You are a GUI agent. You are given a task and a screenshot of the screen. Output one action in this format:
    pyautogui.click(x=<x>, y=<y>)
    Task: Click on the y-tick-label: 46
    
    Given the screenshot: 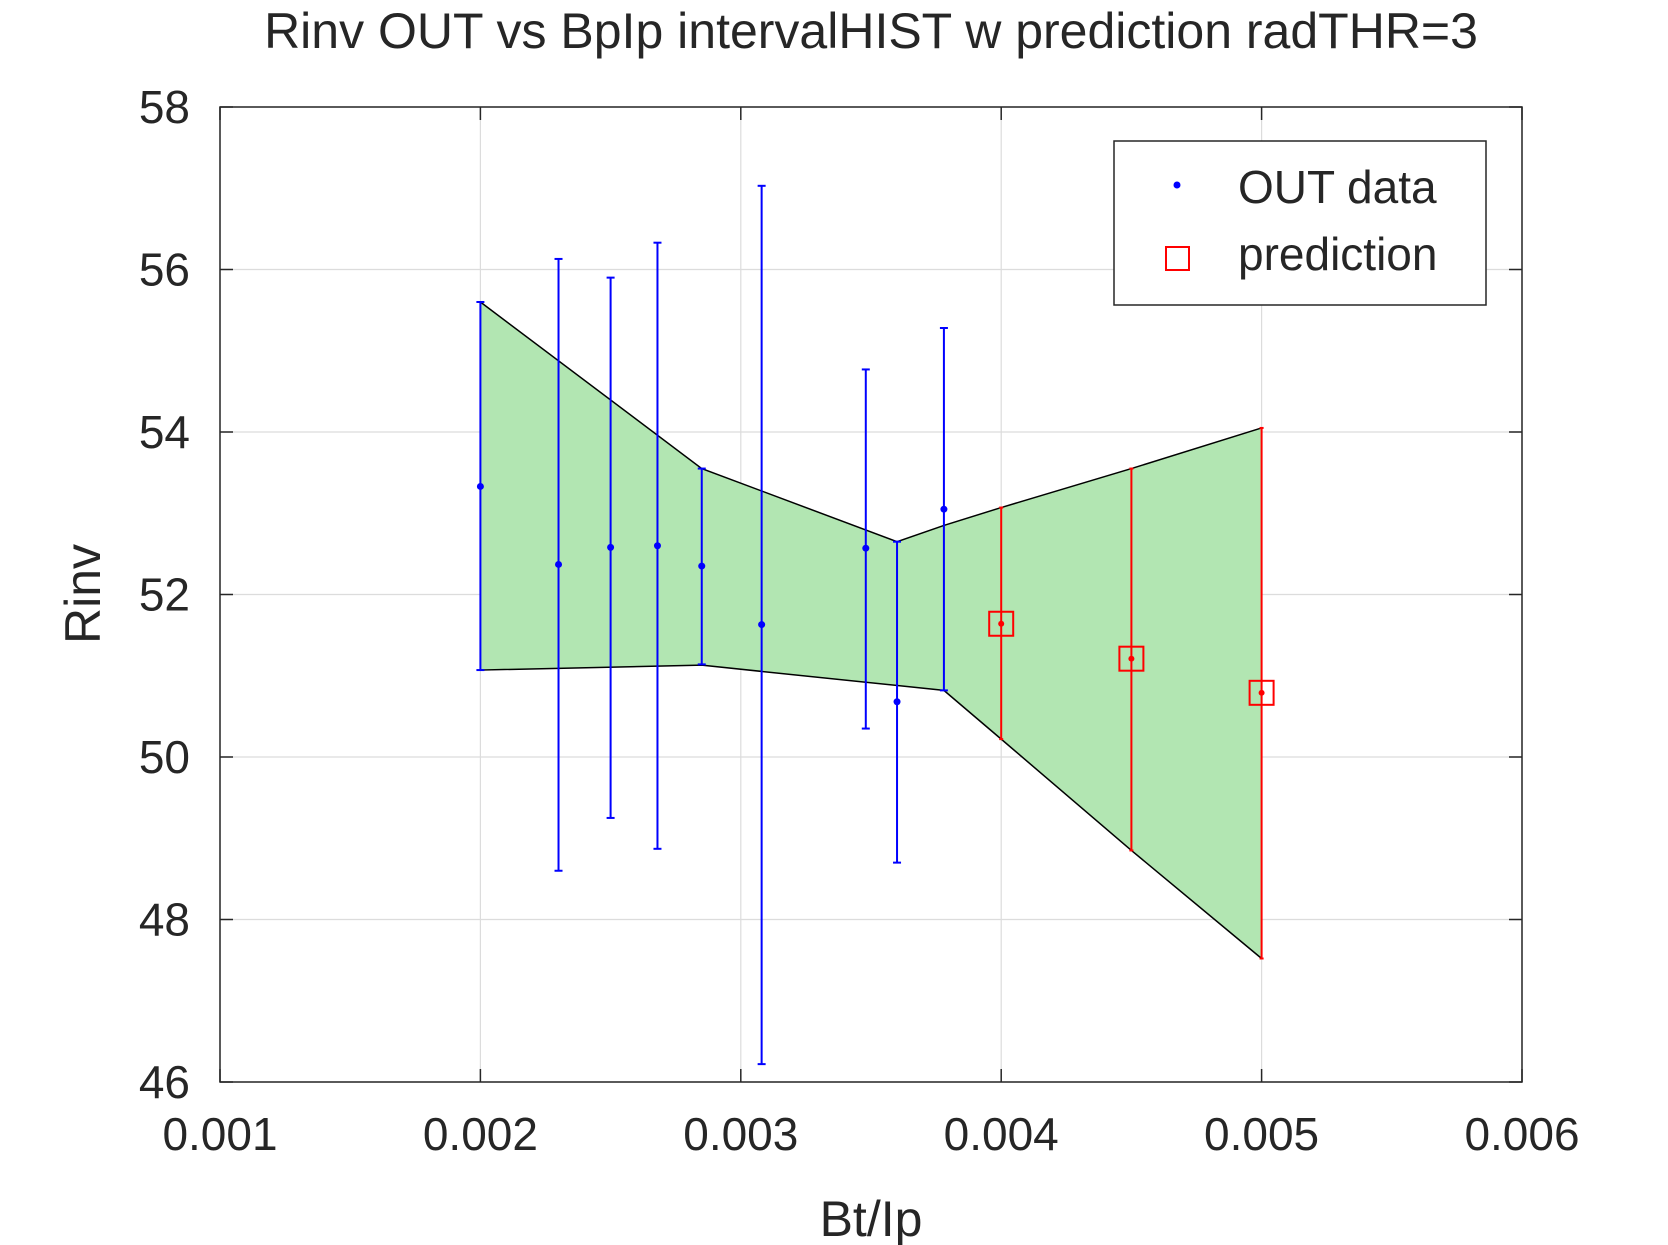 What is the action you would take?
    pyautogui.click(x=164, y=1082)
    